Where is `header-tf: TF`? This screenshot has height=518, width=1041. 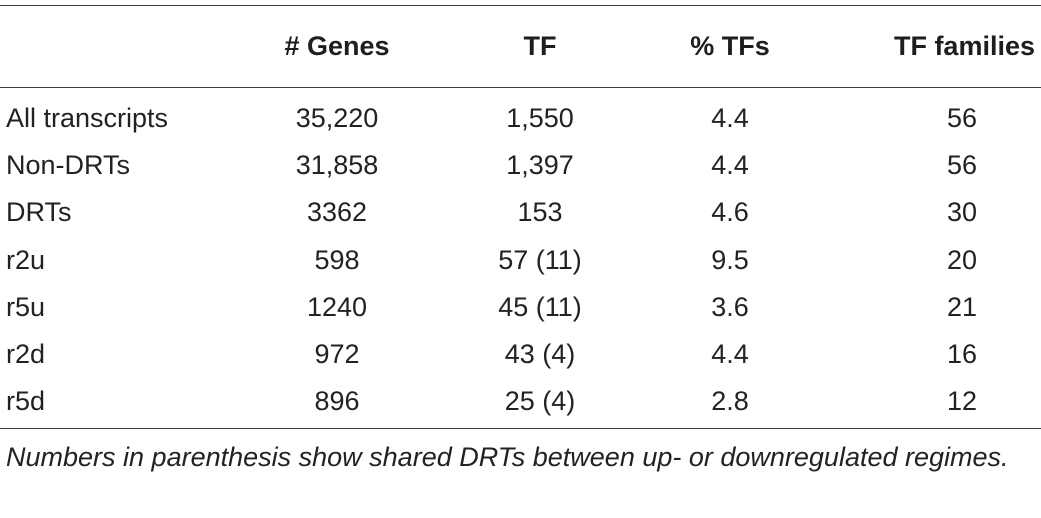
header-tf: TF is located at coordinates (540, 46).